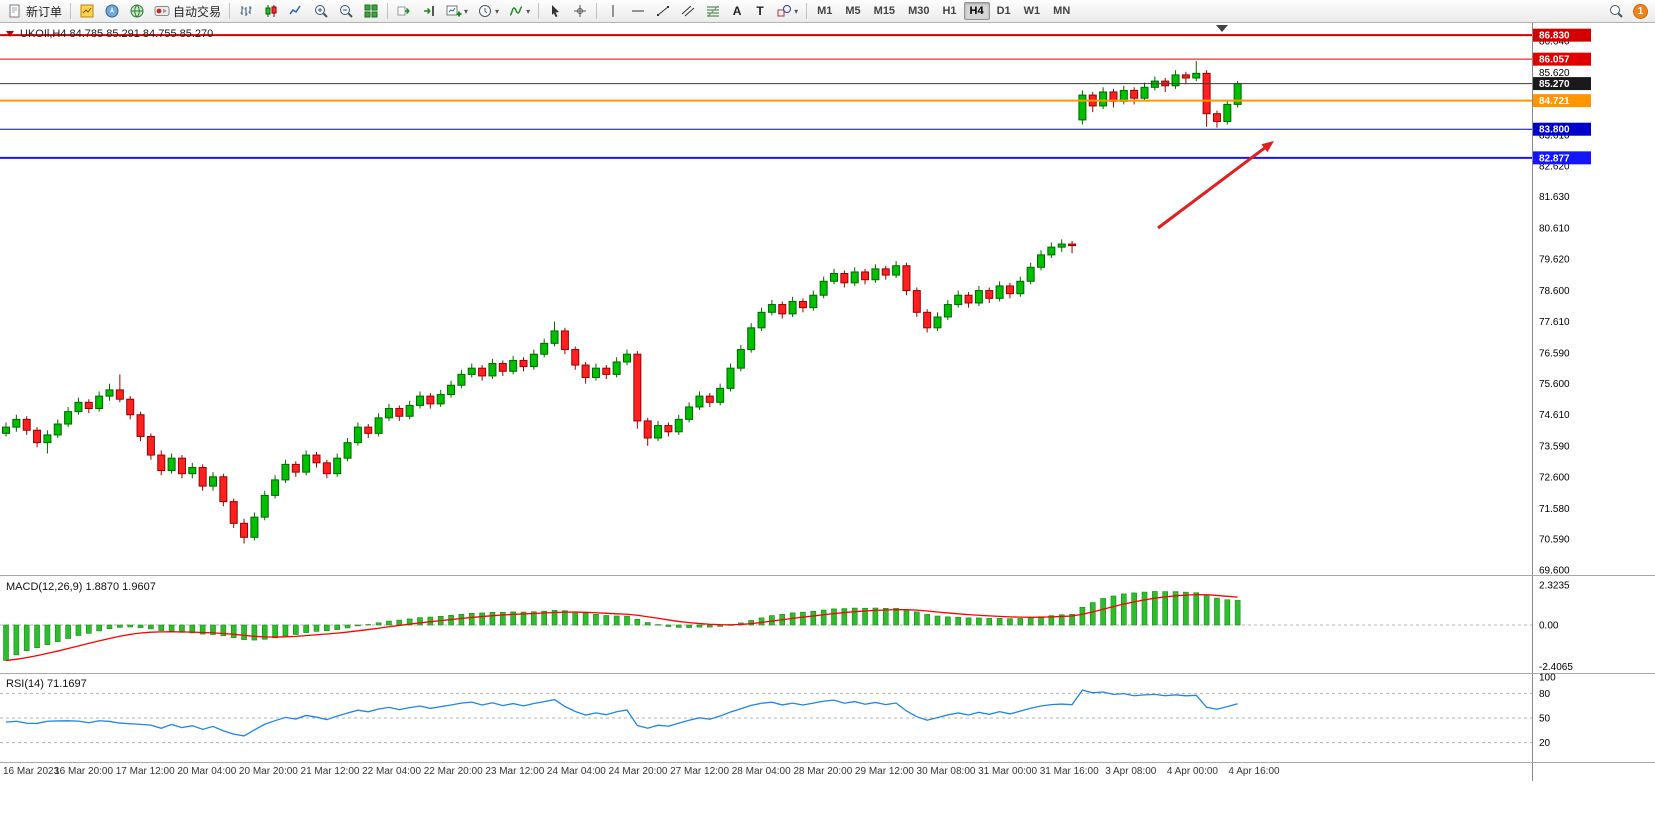 Image resolution: width=1655 pixels, height=827 pixels. Describe the element at coordinates (824, 11) in the screenshot. I see `timeframe-button-M1: M1` at that location.